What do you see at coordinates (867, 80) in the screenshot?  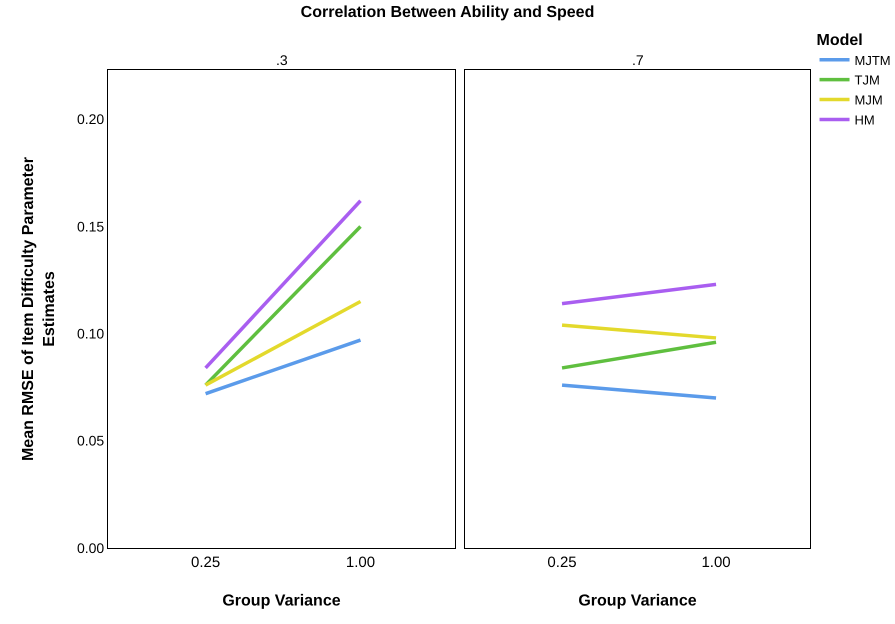 I see `legend-label: TJM` at bounding box center [867, 80].